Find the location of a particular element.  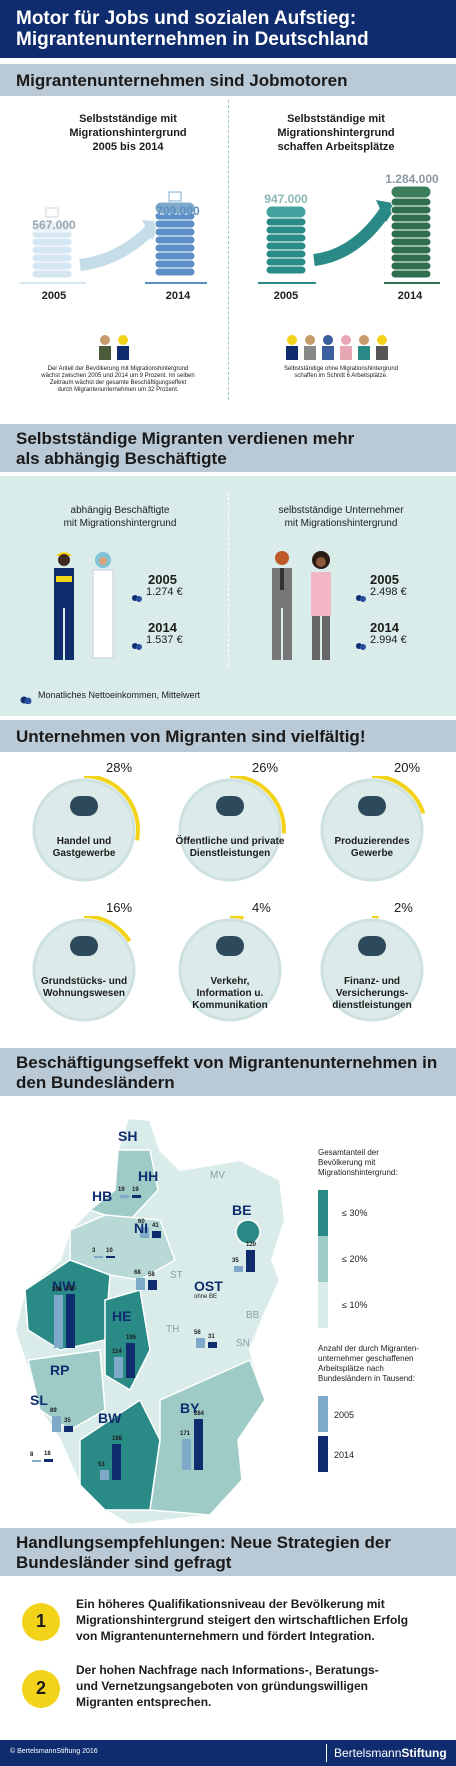

section2-title-line1: Selbstständige Migranten verdienen mehr is located at coordinates (185, 438).